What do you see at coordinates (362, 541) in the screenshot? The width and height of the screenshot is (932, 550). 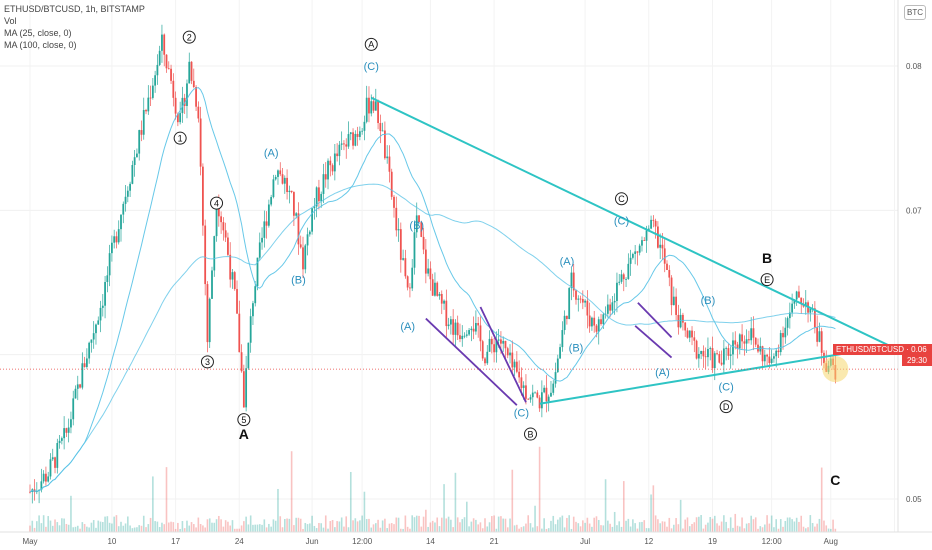 I see `x-tick-label: 12:00` at bounding box center [362, 541].